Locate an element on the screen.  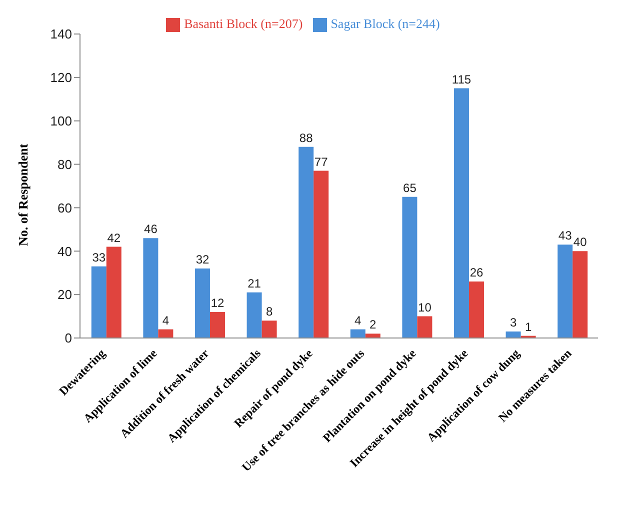
data-label: 43 is located at coordinates (565, 235).